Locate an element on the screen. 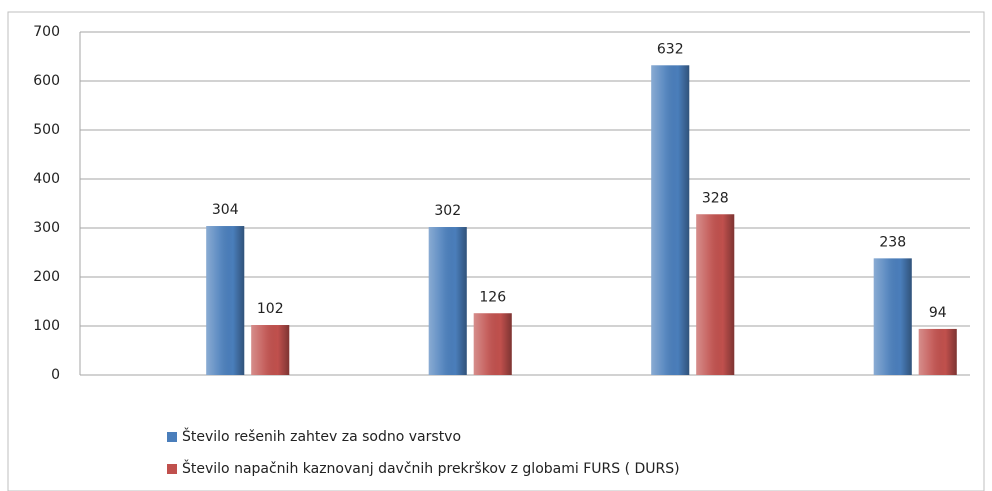 The image size is (992, 491). y-tick-label: 0 is located at coordinates (55, 375).